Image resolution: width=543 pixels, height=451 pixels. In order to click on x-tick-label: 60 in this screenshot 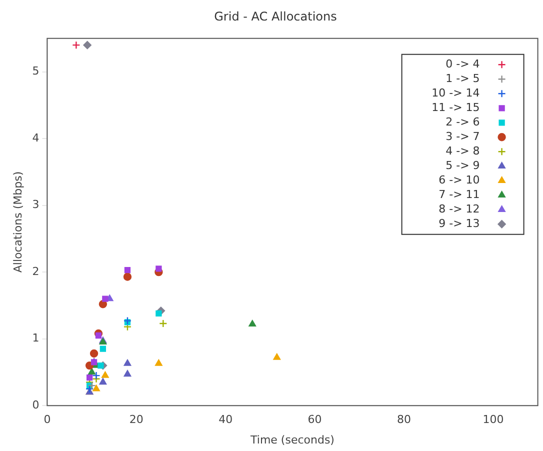, I will do `click(315, 419)`.